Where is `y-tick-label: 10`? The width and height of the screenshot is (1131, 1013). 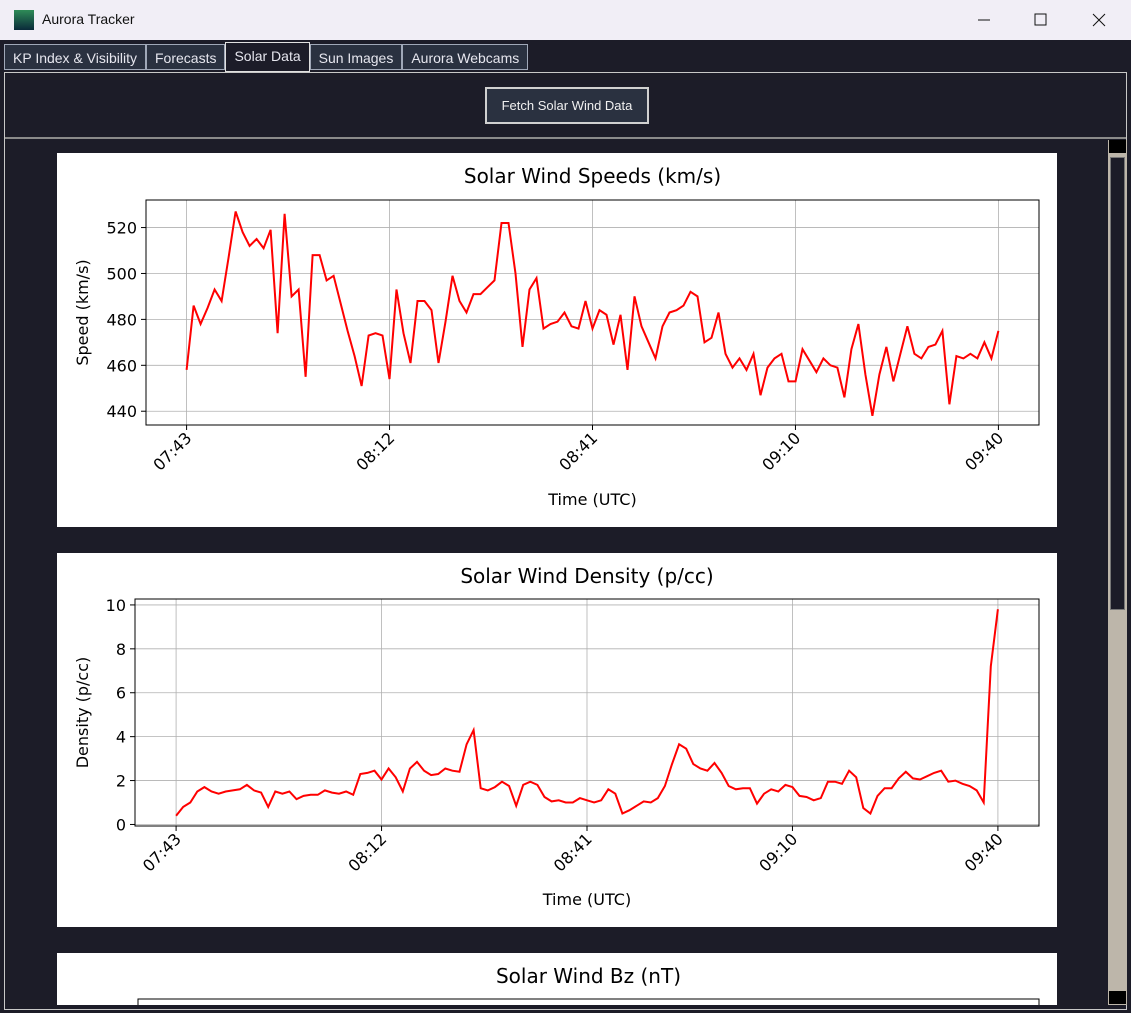
y-tick-label: 10 is located at coordinates (116, 605).